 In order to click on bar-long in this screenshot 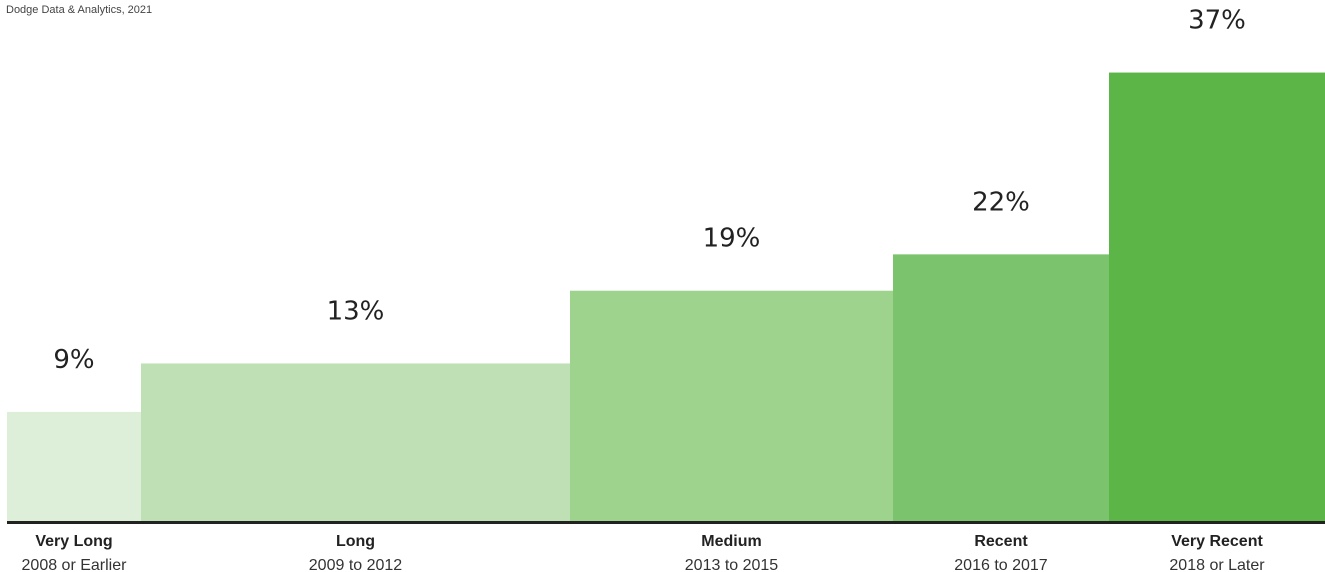, I will do `click(355, 442)`.